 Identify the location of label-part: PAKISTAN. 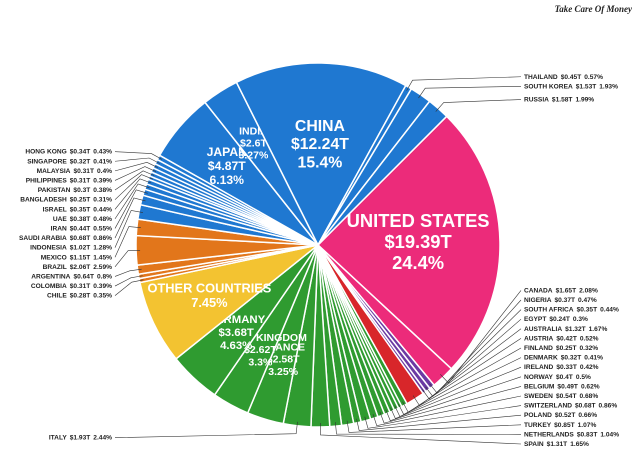
(54, 190).